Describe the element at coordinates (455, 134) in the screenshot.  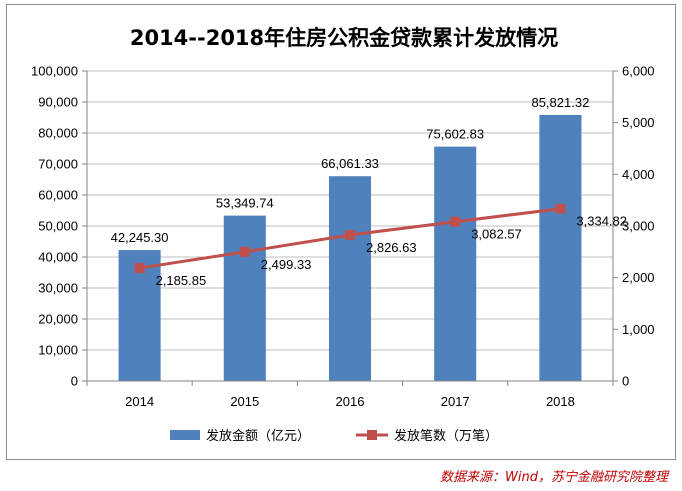
I see `bar-data-label: 75,602.83` at that location.